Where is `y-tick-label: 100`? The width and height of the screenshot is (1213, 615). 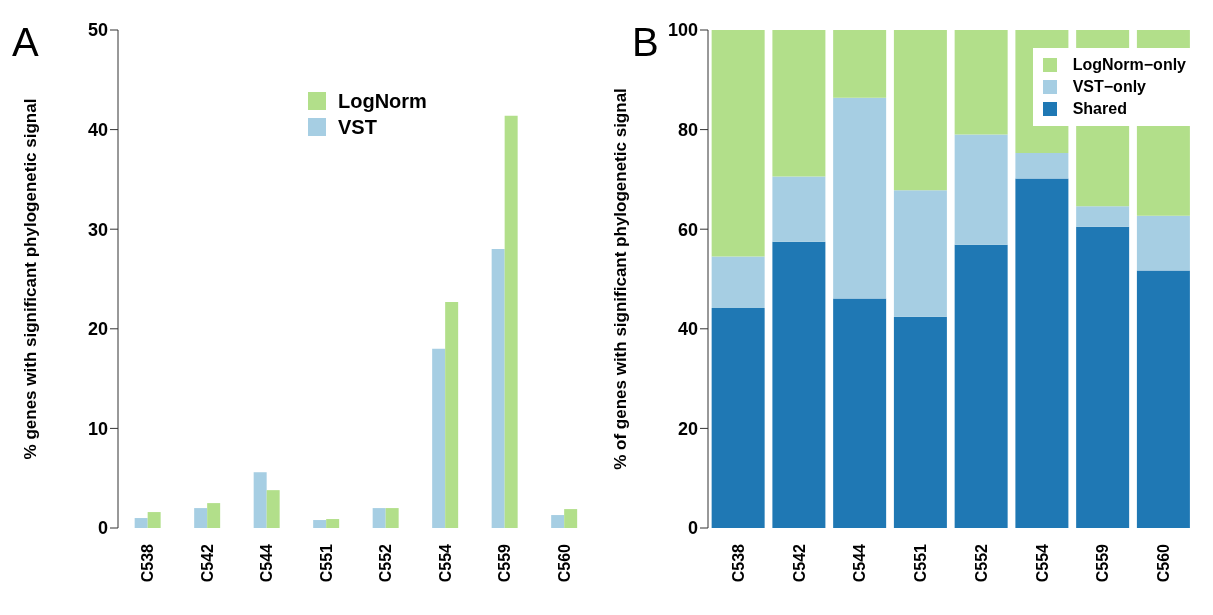 y-tick-label: 100 is located at coordinates (682, 30).